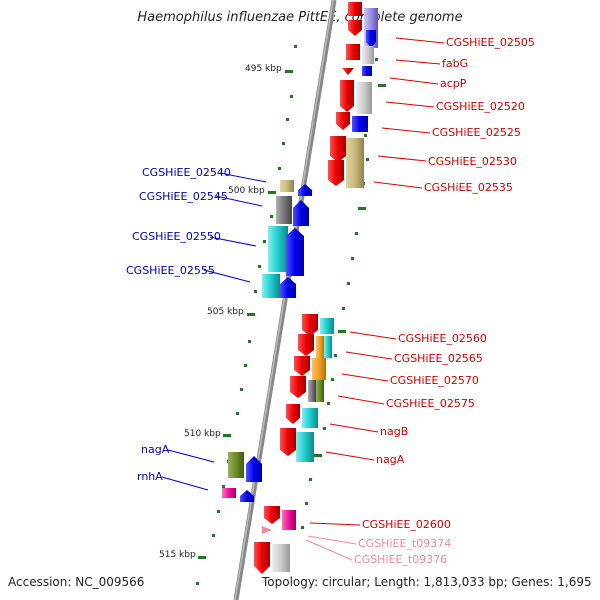  I want to click on gene-label: acpP, so click(453, 83).